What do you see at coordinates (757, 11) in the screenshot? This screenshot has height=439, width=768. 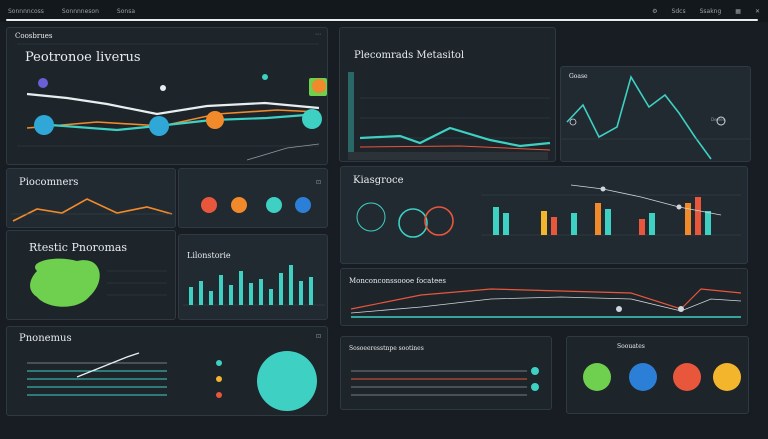 I see `close-icon: ✕` at bounding box center [757, 11].